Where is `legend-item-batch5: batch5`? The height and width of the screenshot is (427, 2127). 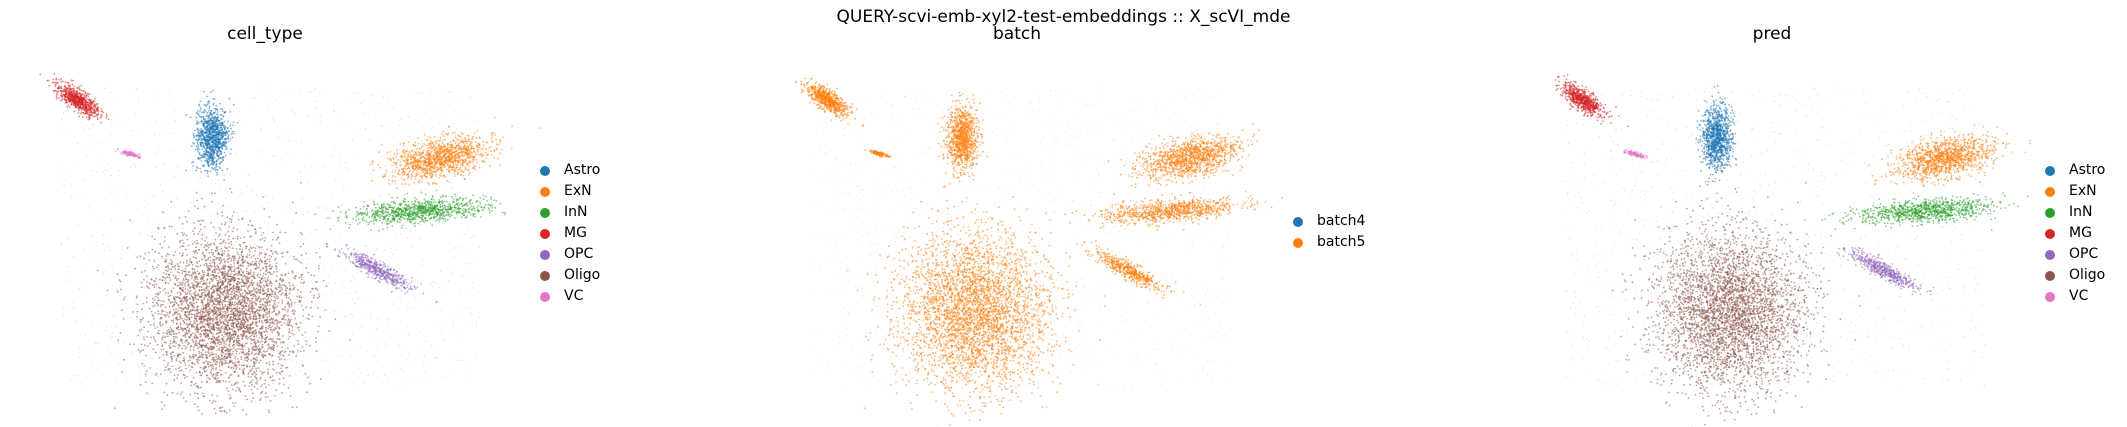
legend-item-batch5: batch5 is located at coordinates (1329, 242).